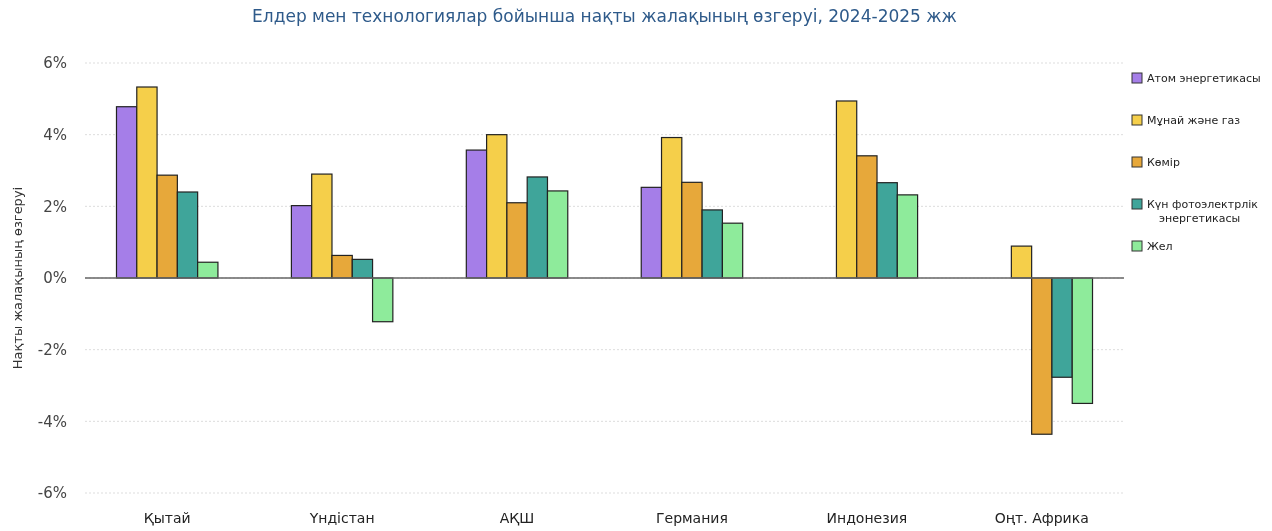 The image size is (1272, 531). I want to click on y-tick-label: 6%, so click(55, 63).